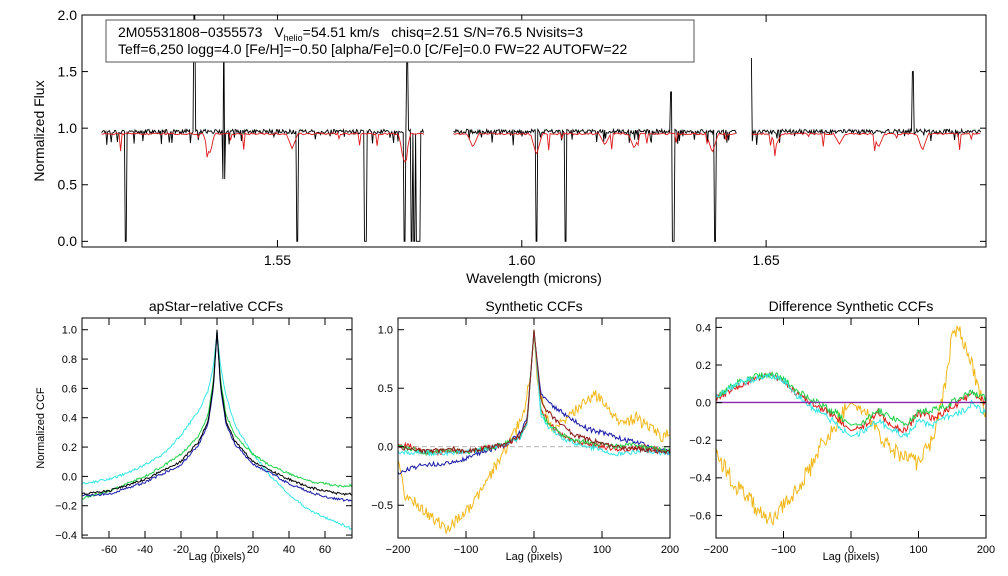 This screenshot has height=576, width=1008. What do you see at coordinates (68, 71) in the screenshot?
I see `spectrum-ytick-label: 1.5` at bounding box center [68, 71].